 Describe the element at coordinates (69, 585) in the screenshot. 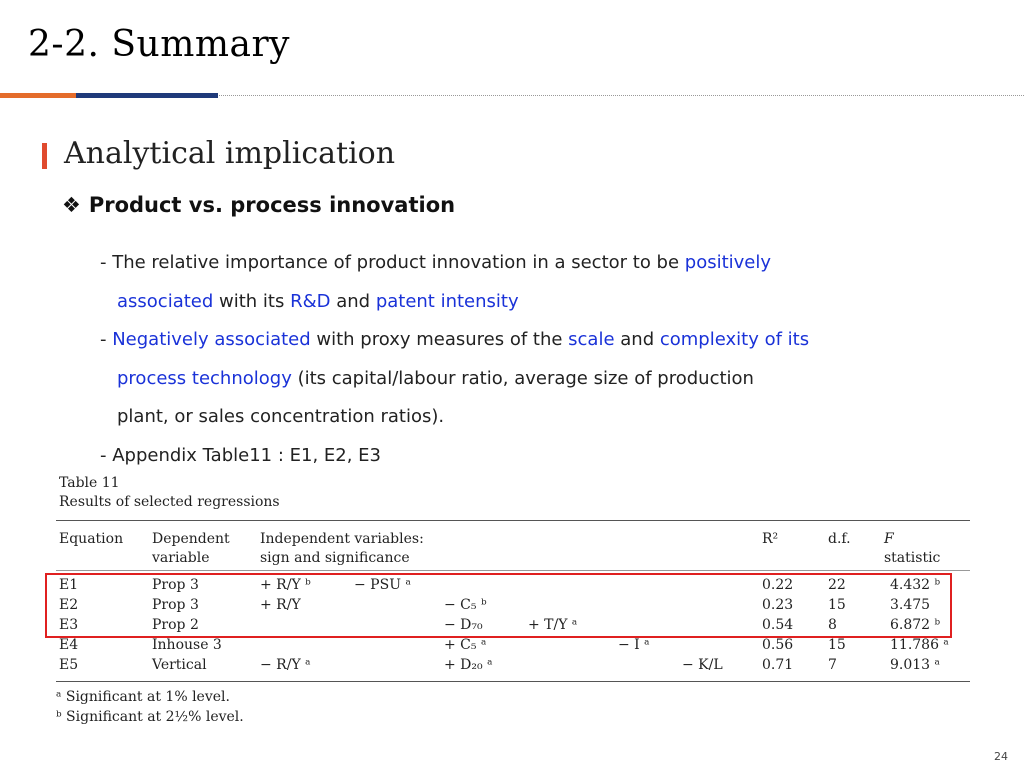

I see `cell-eq: E1` at that location.